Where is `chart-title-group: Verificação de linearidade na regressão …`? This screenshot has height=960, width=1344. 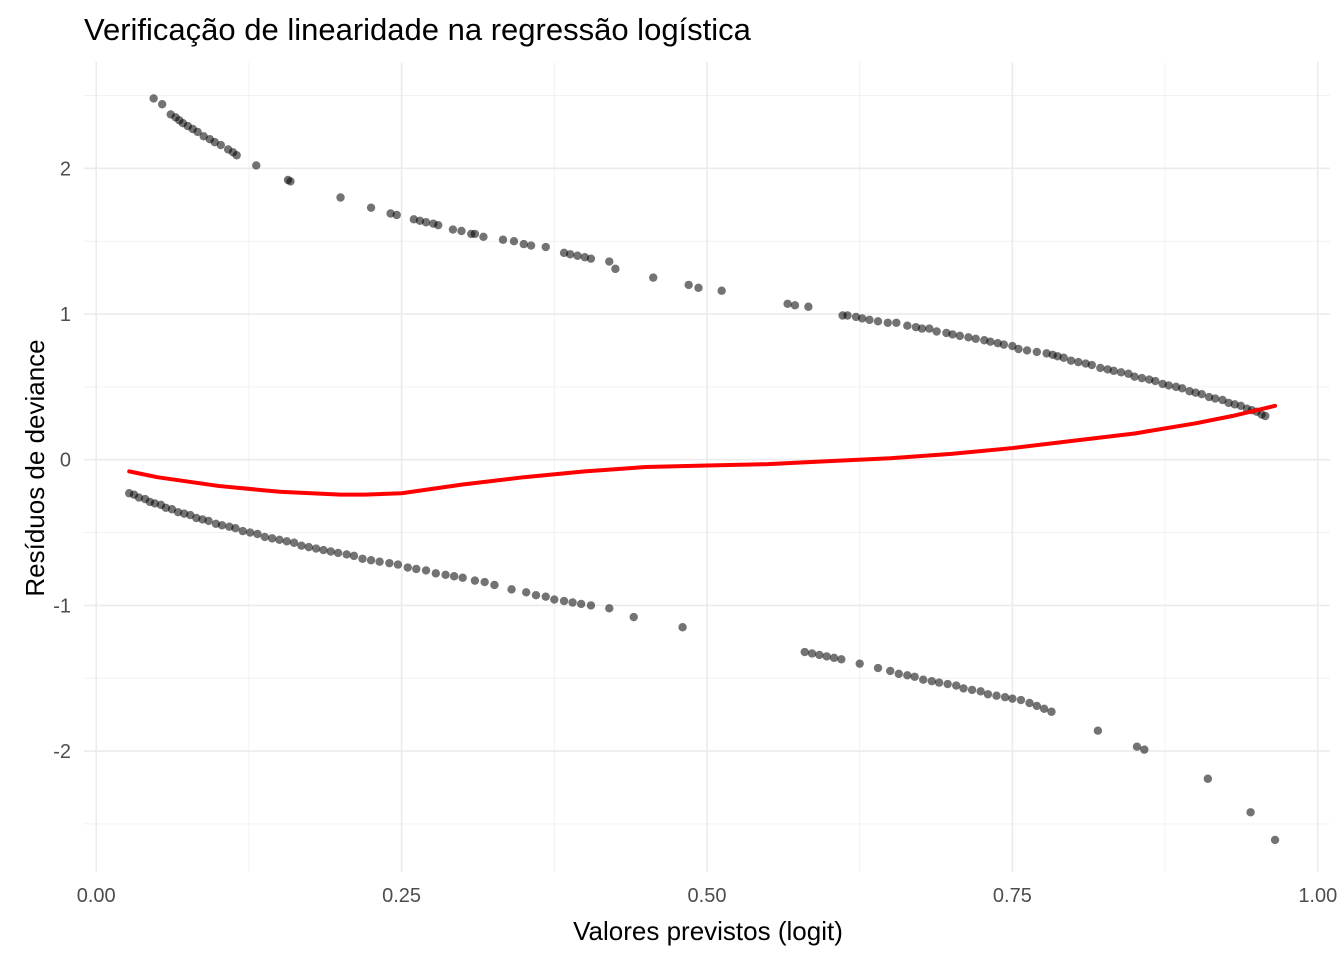 chart-title-group: Verificação de linearidade na regressão … is located at coordinates (418, 29).